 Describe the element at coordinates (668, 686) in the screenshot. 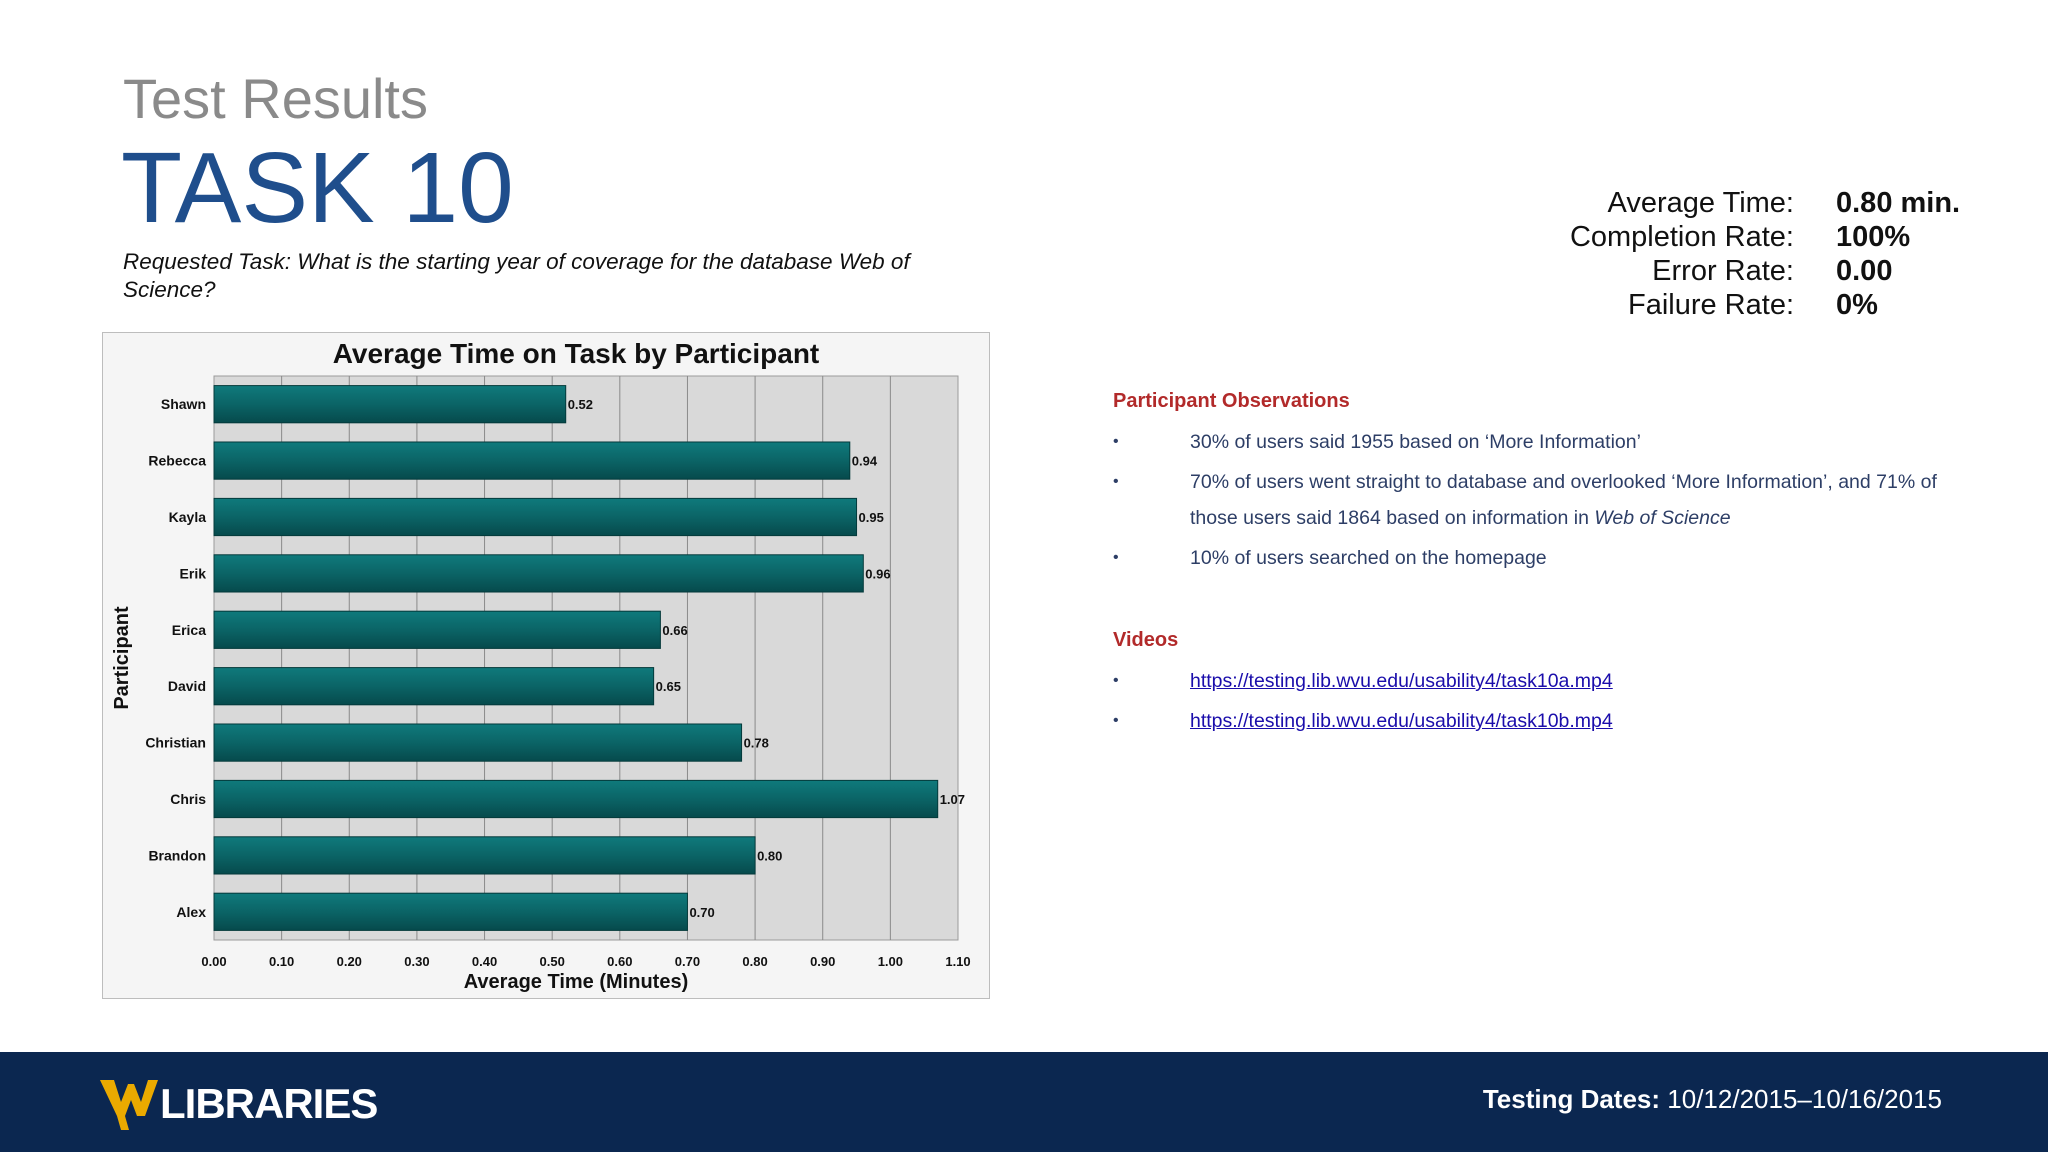

I see `data-label: 0.65` at that location.